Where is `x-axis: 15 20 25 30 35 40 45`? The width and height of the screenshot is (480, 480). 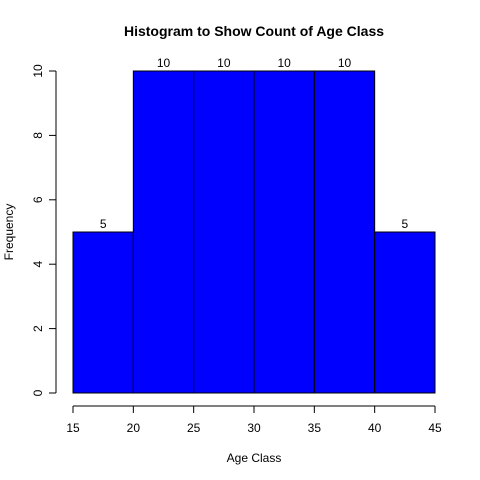
x-axis: 15 20 25 30 35 40 45 is located at coordinates (254, 420).